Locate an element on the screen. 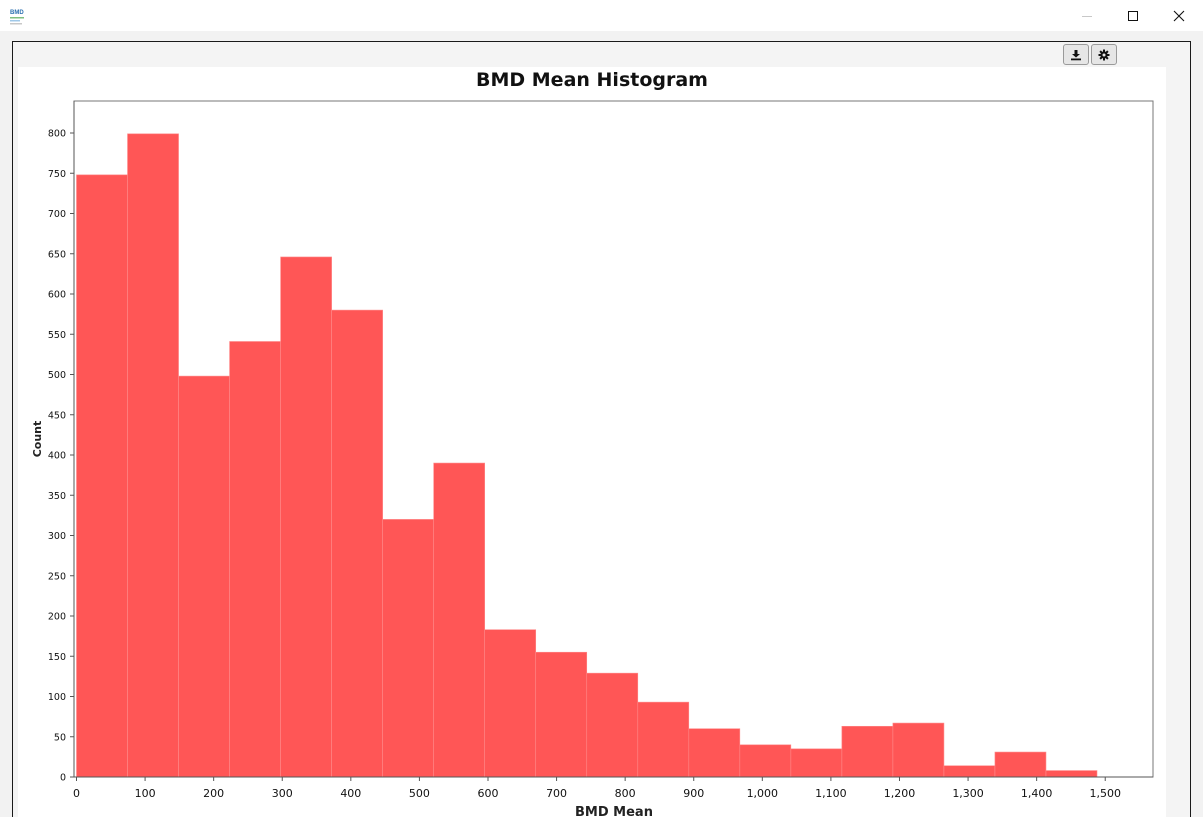 The width and height of the screenshot is (1203, 817). svg-text: BMD is located at coordinates (17, 13).